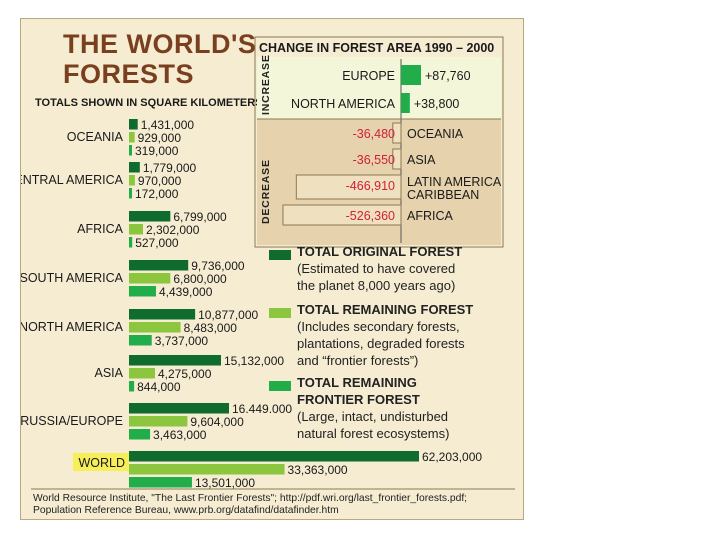 This screenshot has width=720, height=540. Describe the element at coordinates (72, 327) in the screenshot. I see `category-label-north-america: NORTH AMERICA` at that location.